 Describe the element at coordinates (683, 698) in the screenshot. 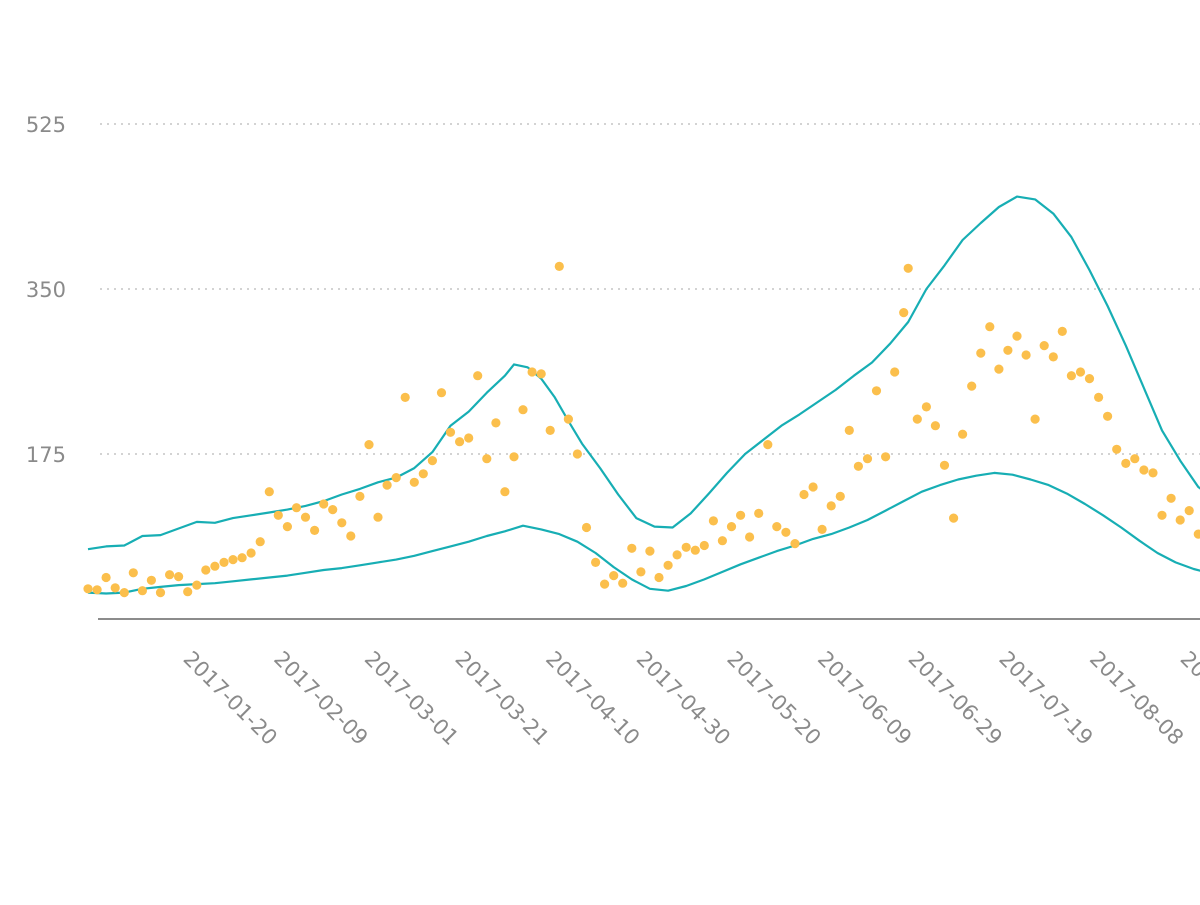

I see `x-tick-label: 2017-04-30` at that location.